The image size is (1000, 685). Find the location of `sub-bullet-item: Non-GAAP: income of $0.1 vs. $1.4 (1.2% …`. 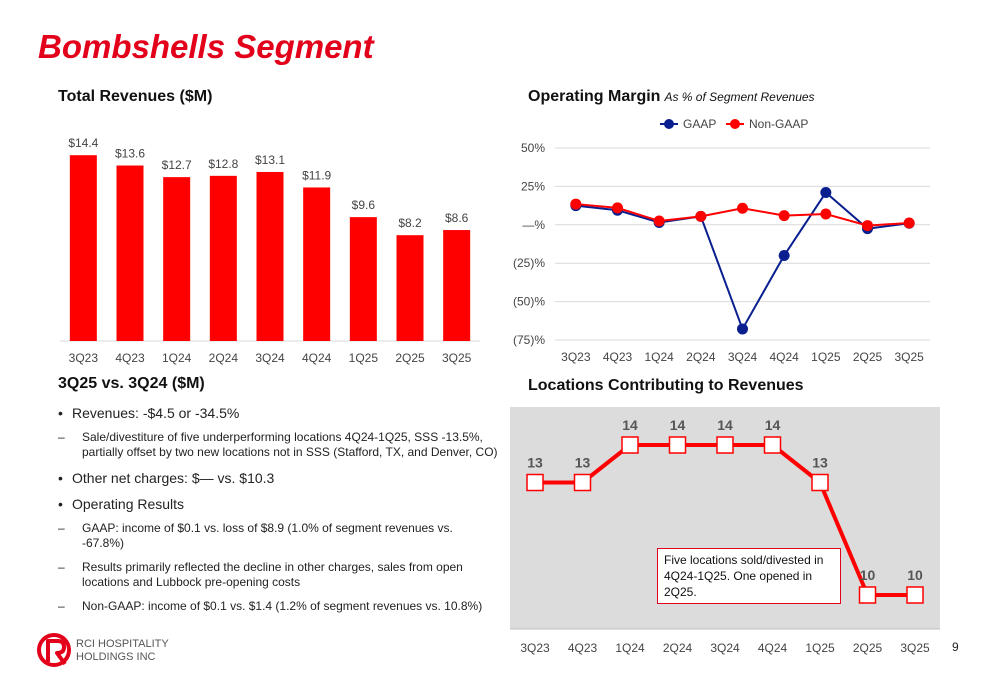

sub-bullet-item: Non-GAAP: income of $0.1 vs. $1.4 (1.2% … is located at coordinates (278, 606).